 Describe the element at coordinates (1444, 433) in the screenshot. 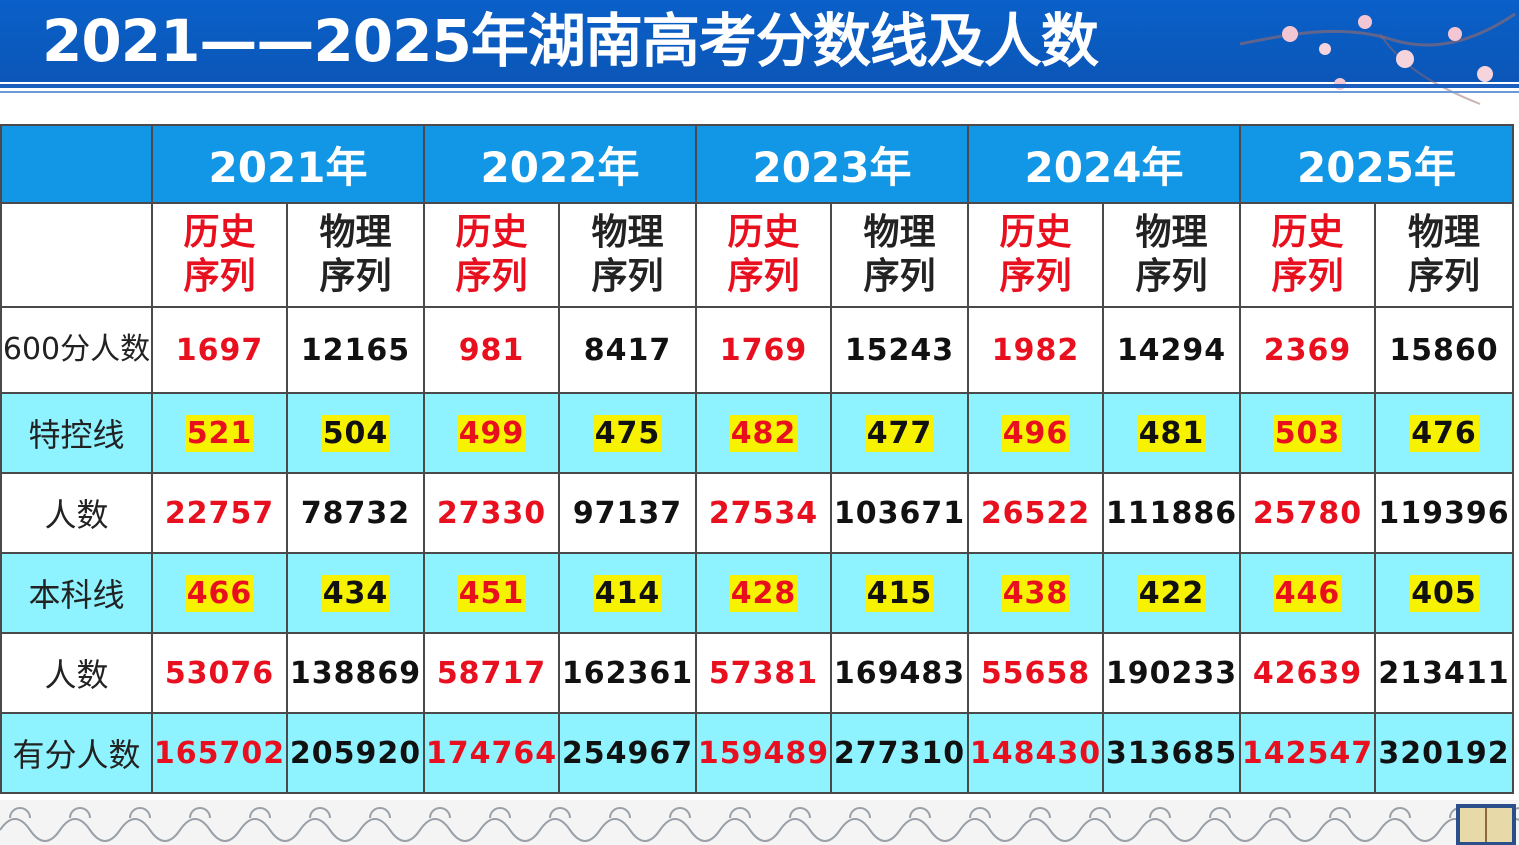

I see `physics-value-cell: 476` at that location.